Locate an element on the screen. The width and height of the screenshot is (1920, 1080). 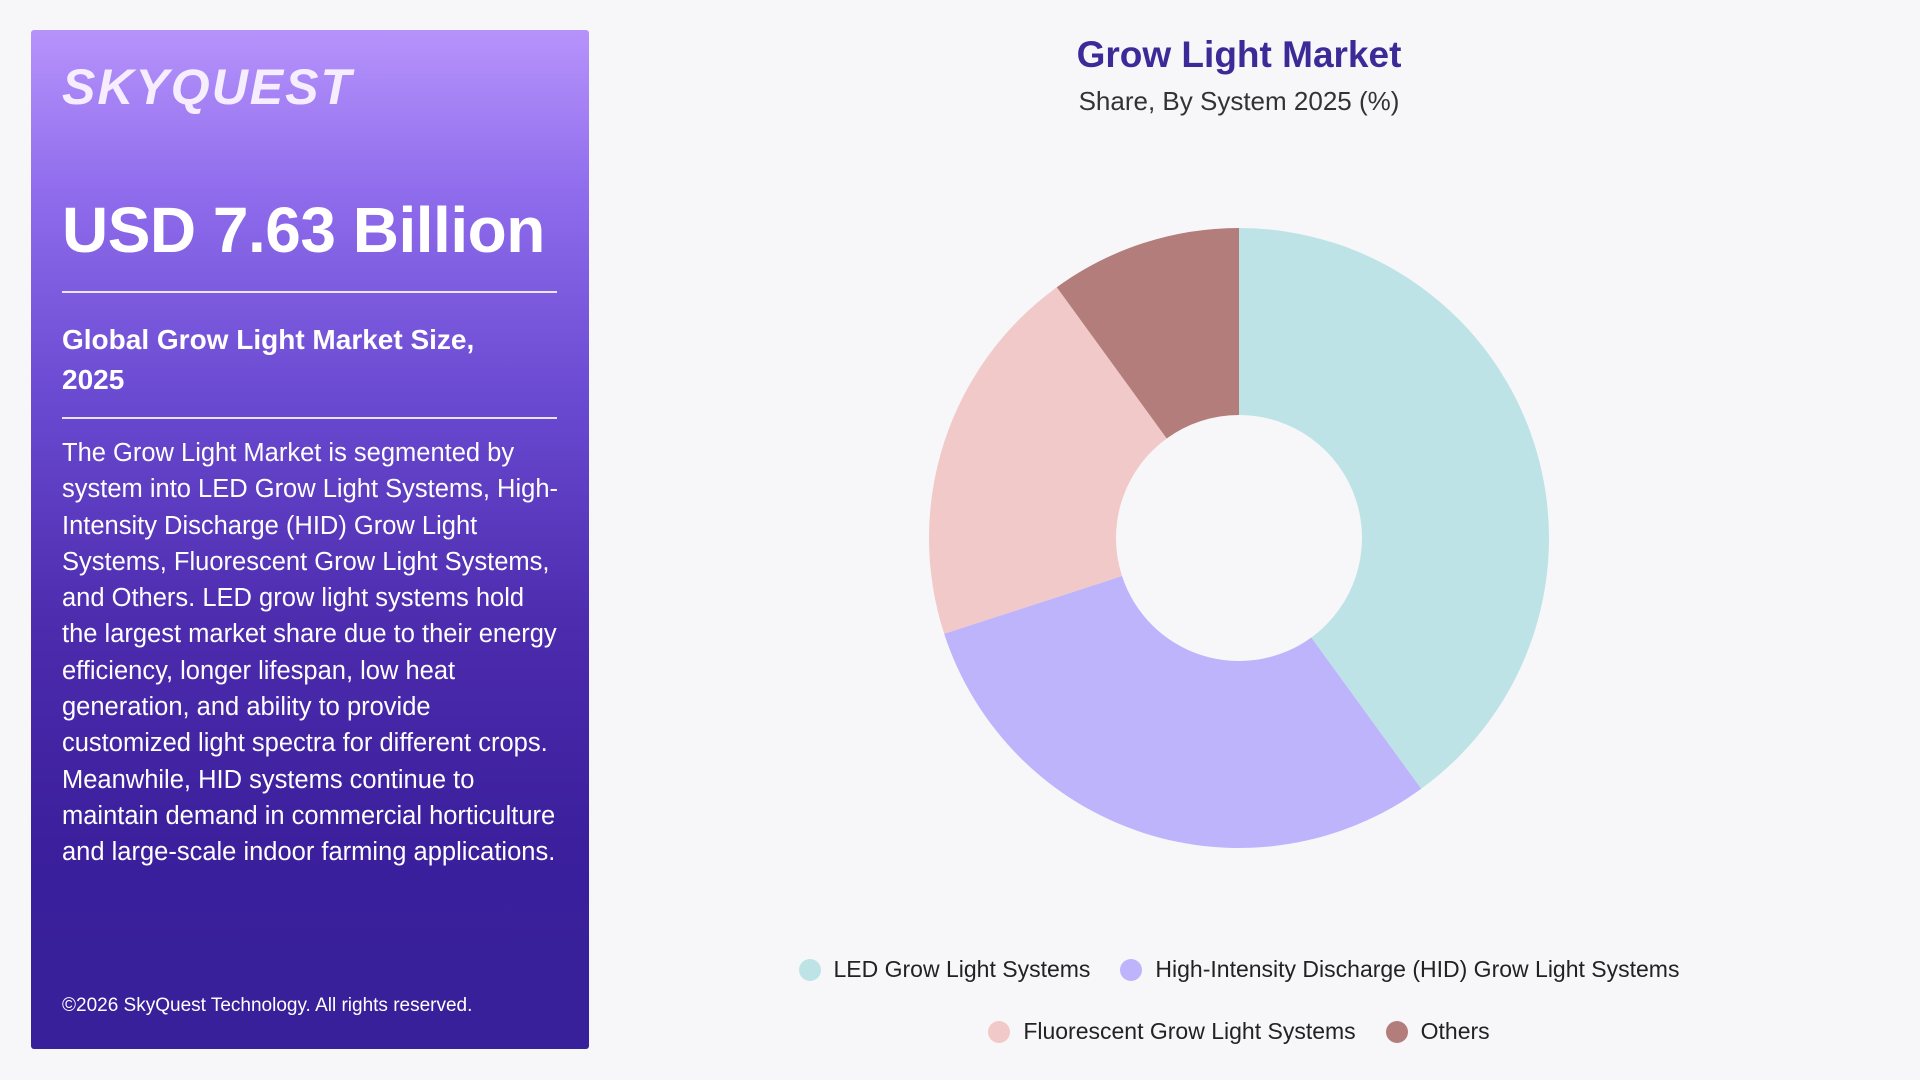
legend-item-others: Others is located at coordinates (1437, 1031).